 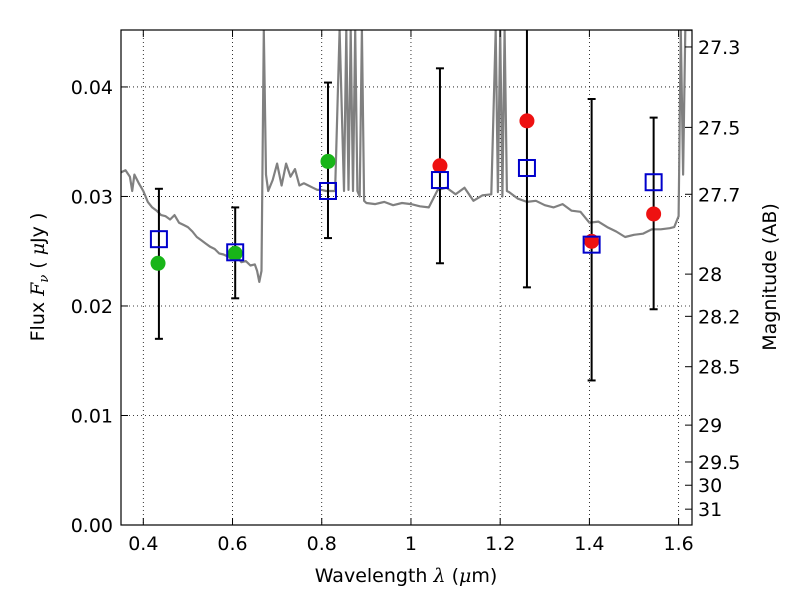 What do you see at coordinates (322, 544) in the screenshot?
I see `x-tick-label: 0.8` at bounding box center [322, 544].